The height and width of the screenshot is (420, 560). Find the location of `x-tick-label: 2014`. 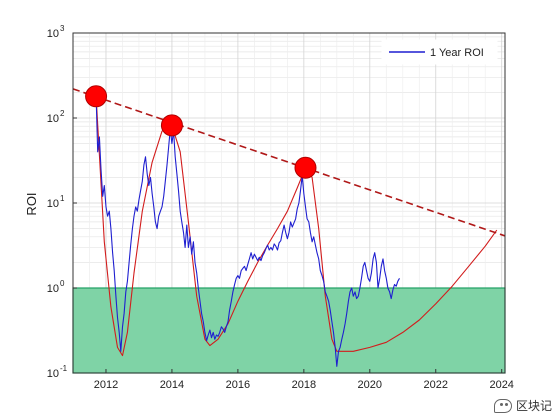

x-tick-label: 2014 is located at coordinates (172, 385).